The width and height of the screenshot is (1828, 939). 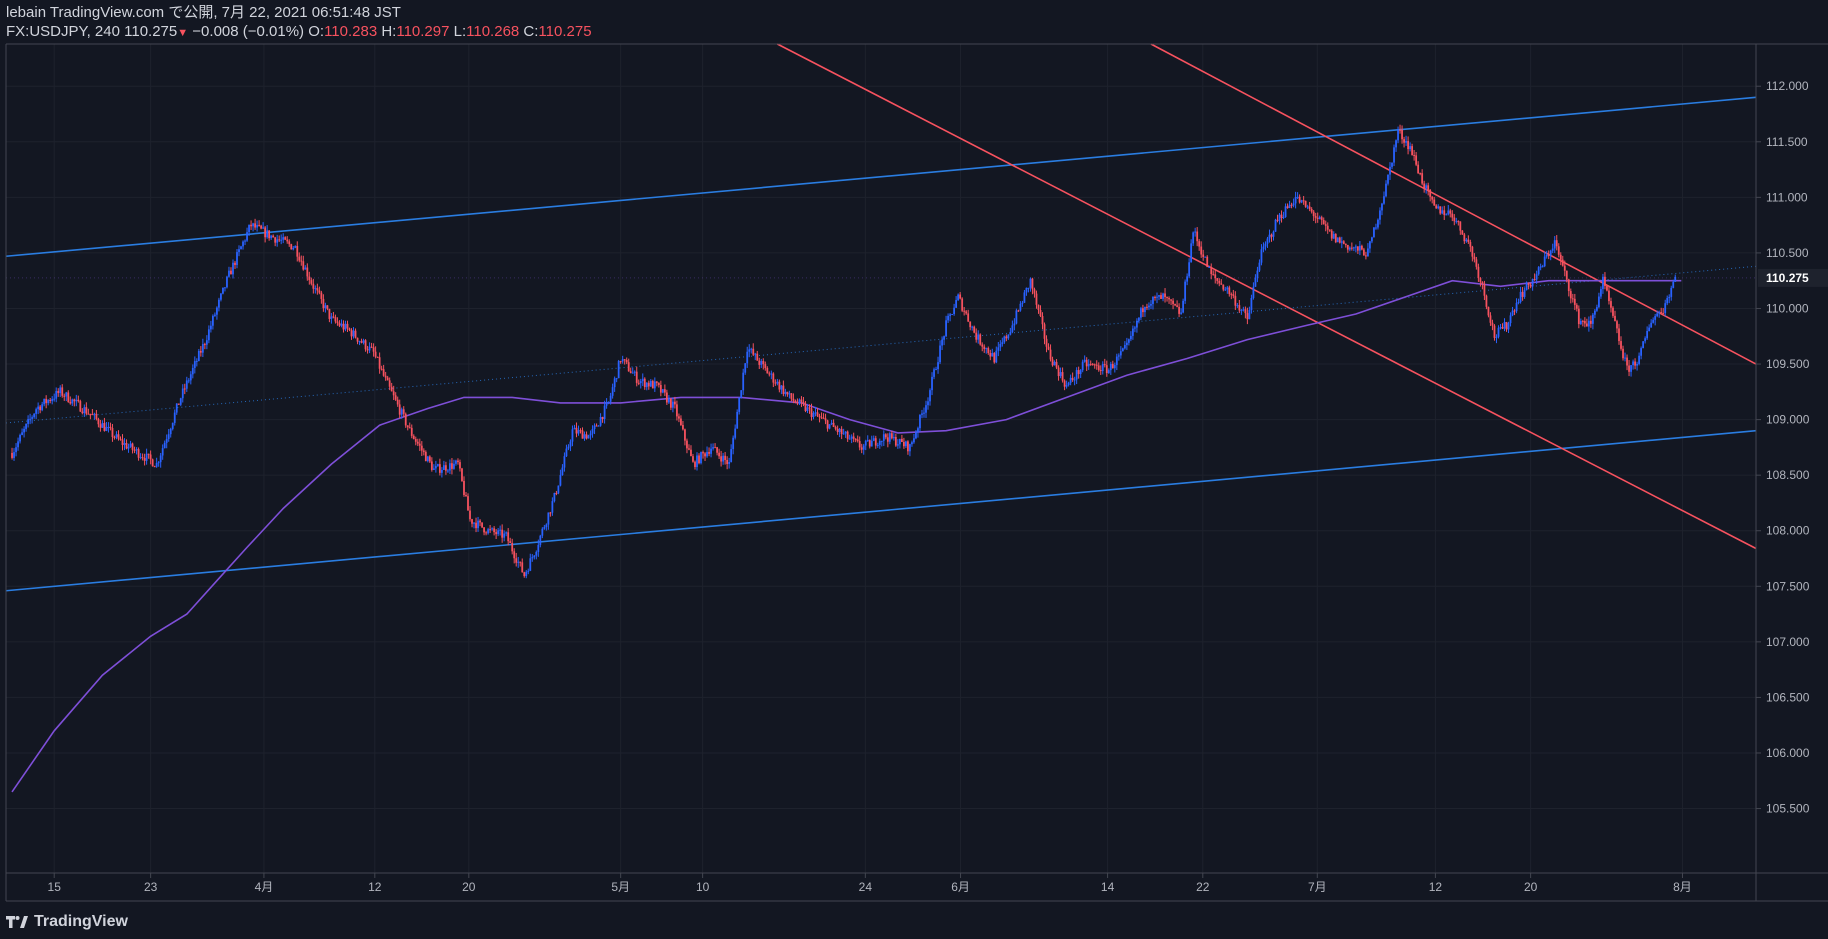 I want to click on y-tick-label: 108.000, so click(x=1788, y=531).